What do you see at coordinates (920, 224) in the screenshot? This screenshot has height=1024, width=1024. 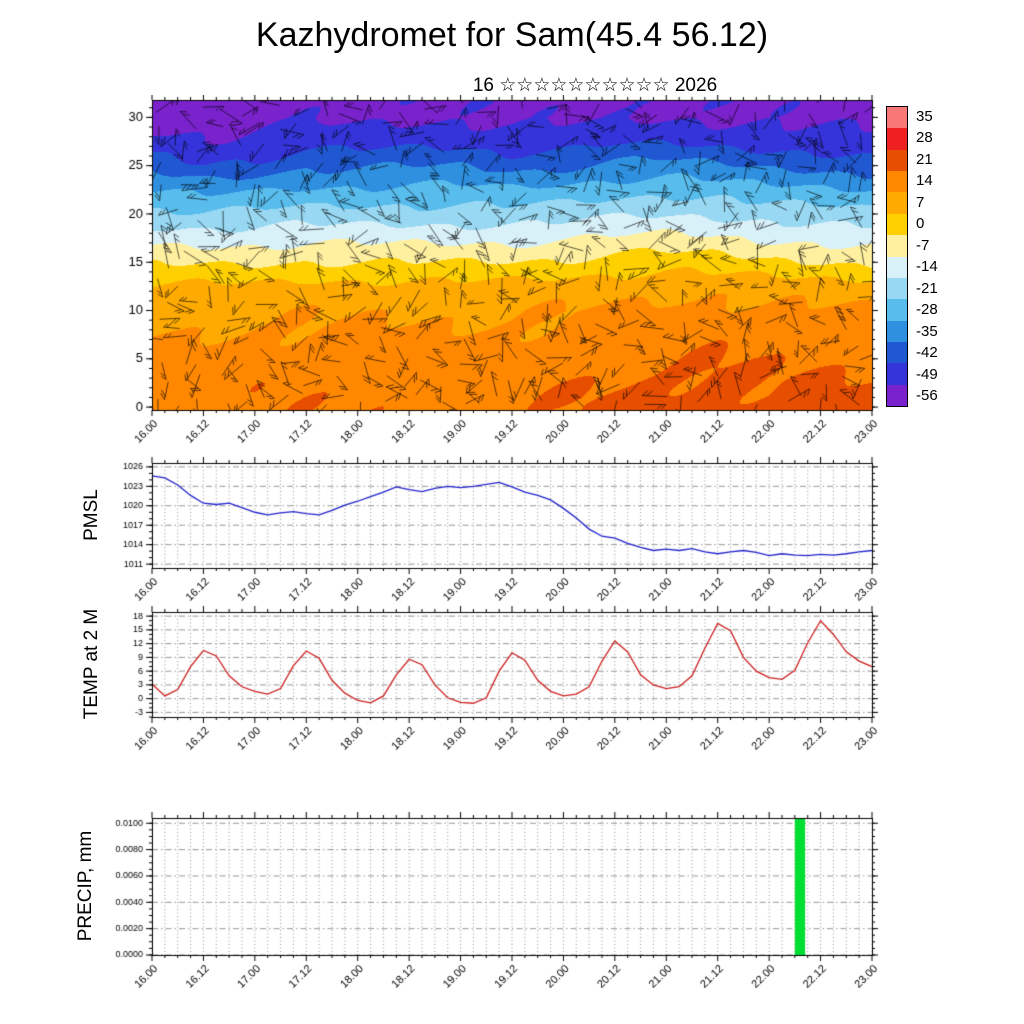 I see `colorbar-tick-label: 0` at bounding box center [920, 224].